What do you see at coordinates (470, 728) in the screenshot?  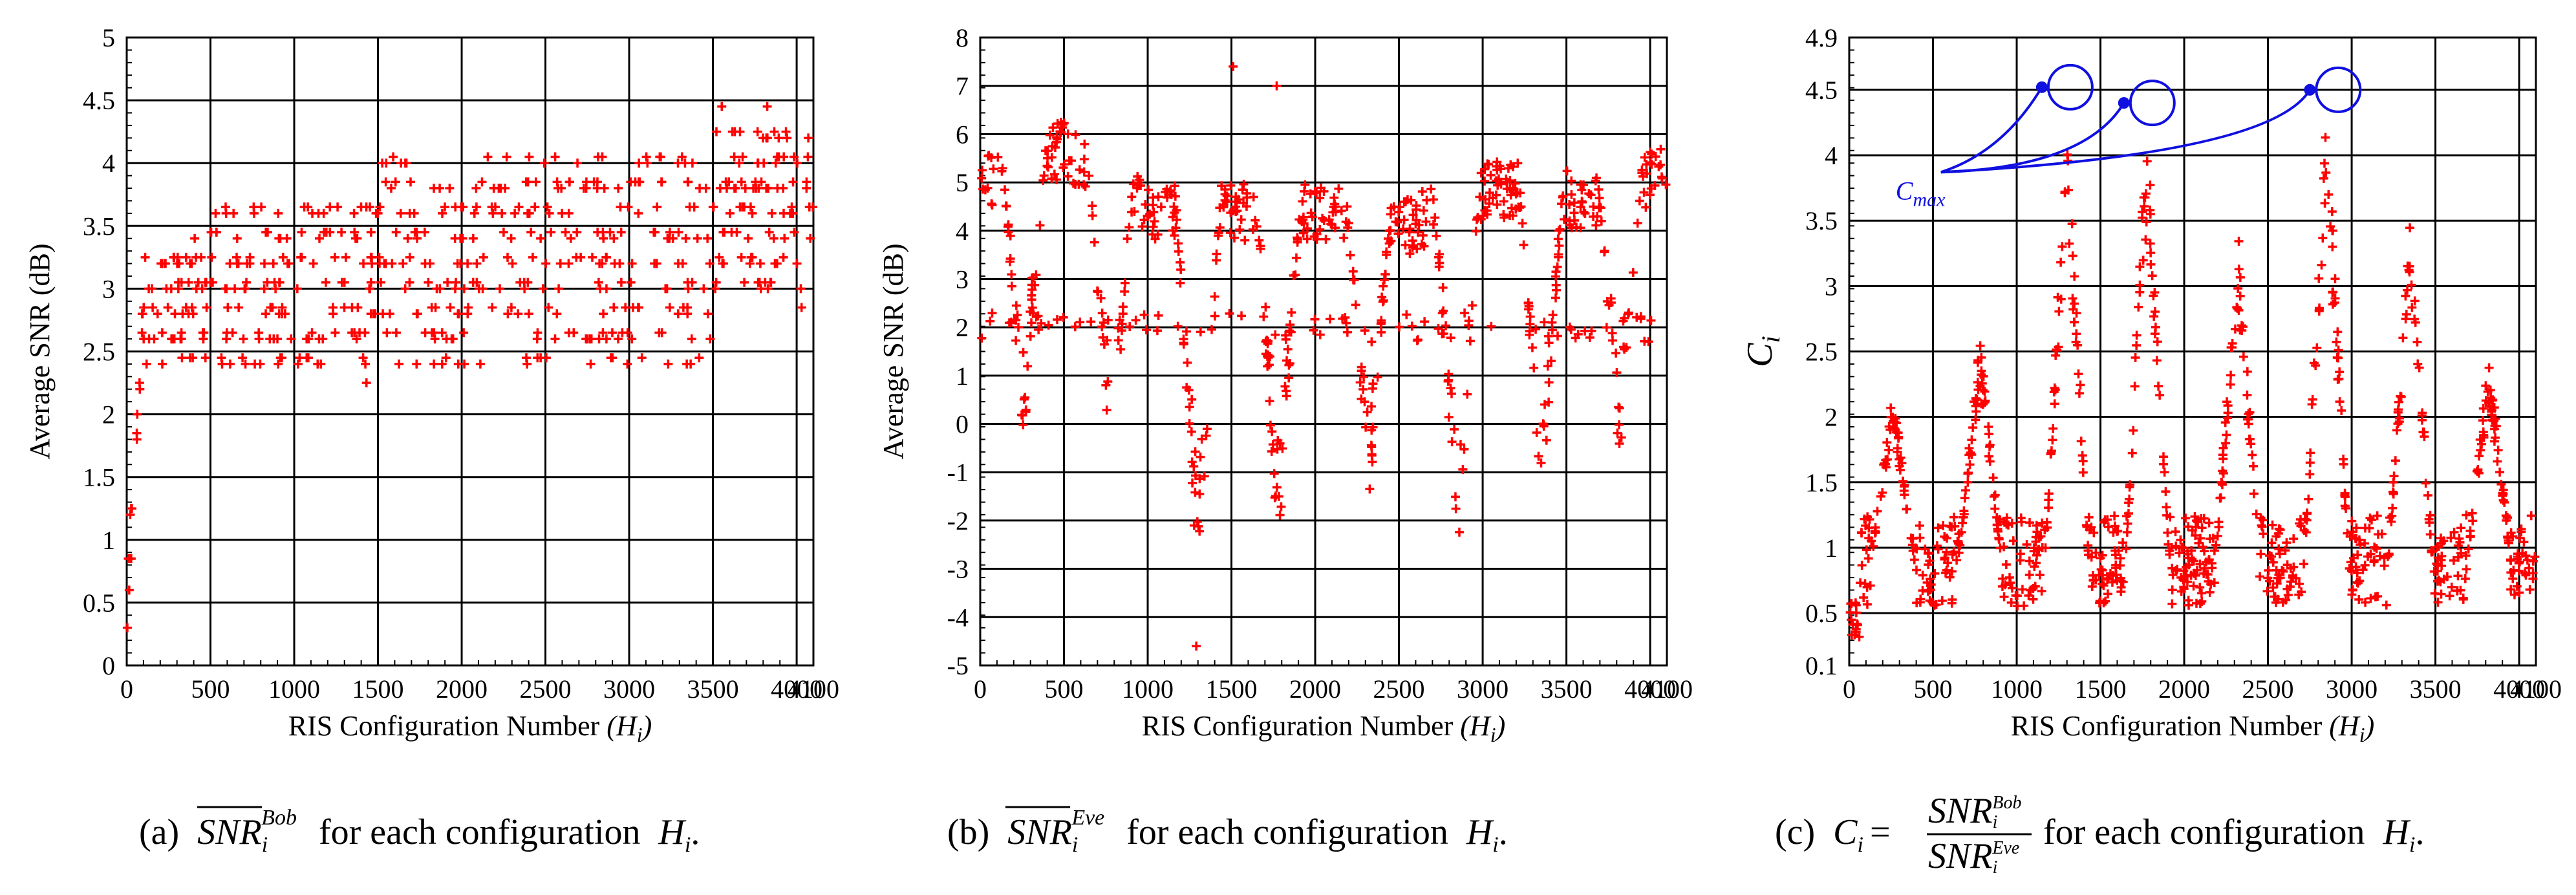 I see `x-axis-label: RIS Configuration Number (Hi)` at bounding box center [470, 728].